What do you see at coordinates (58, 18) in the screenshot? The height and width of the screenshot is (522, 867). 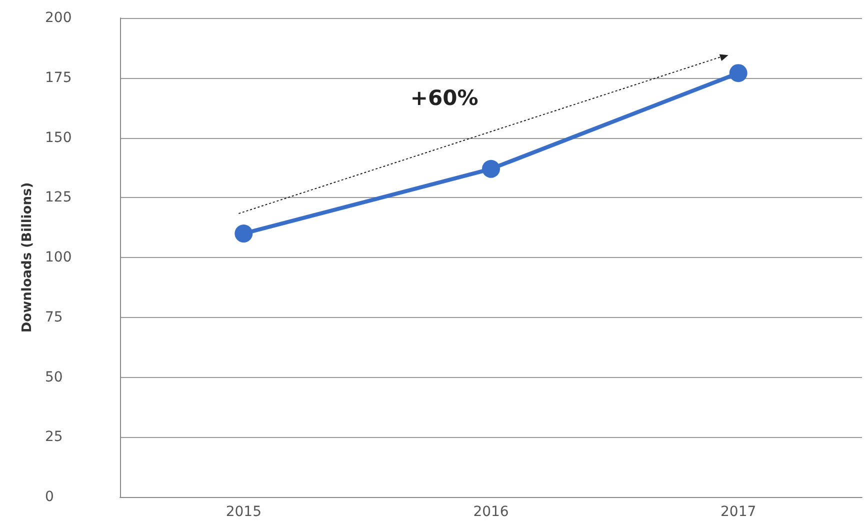 I see `y-tick-label: 200` at bounding box center [58, 18].